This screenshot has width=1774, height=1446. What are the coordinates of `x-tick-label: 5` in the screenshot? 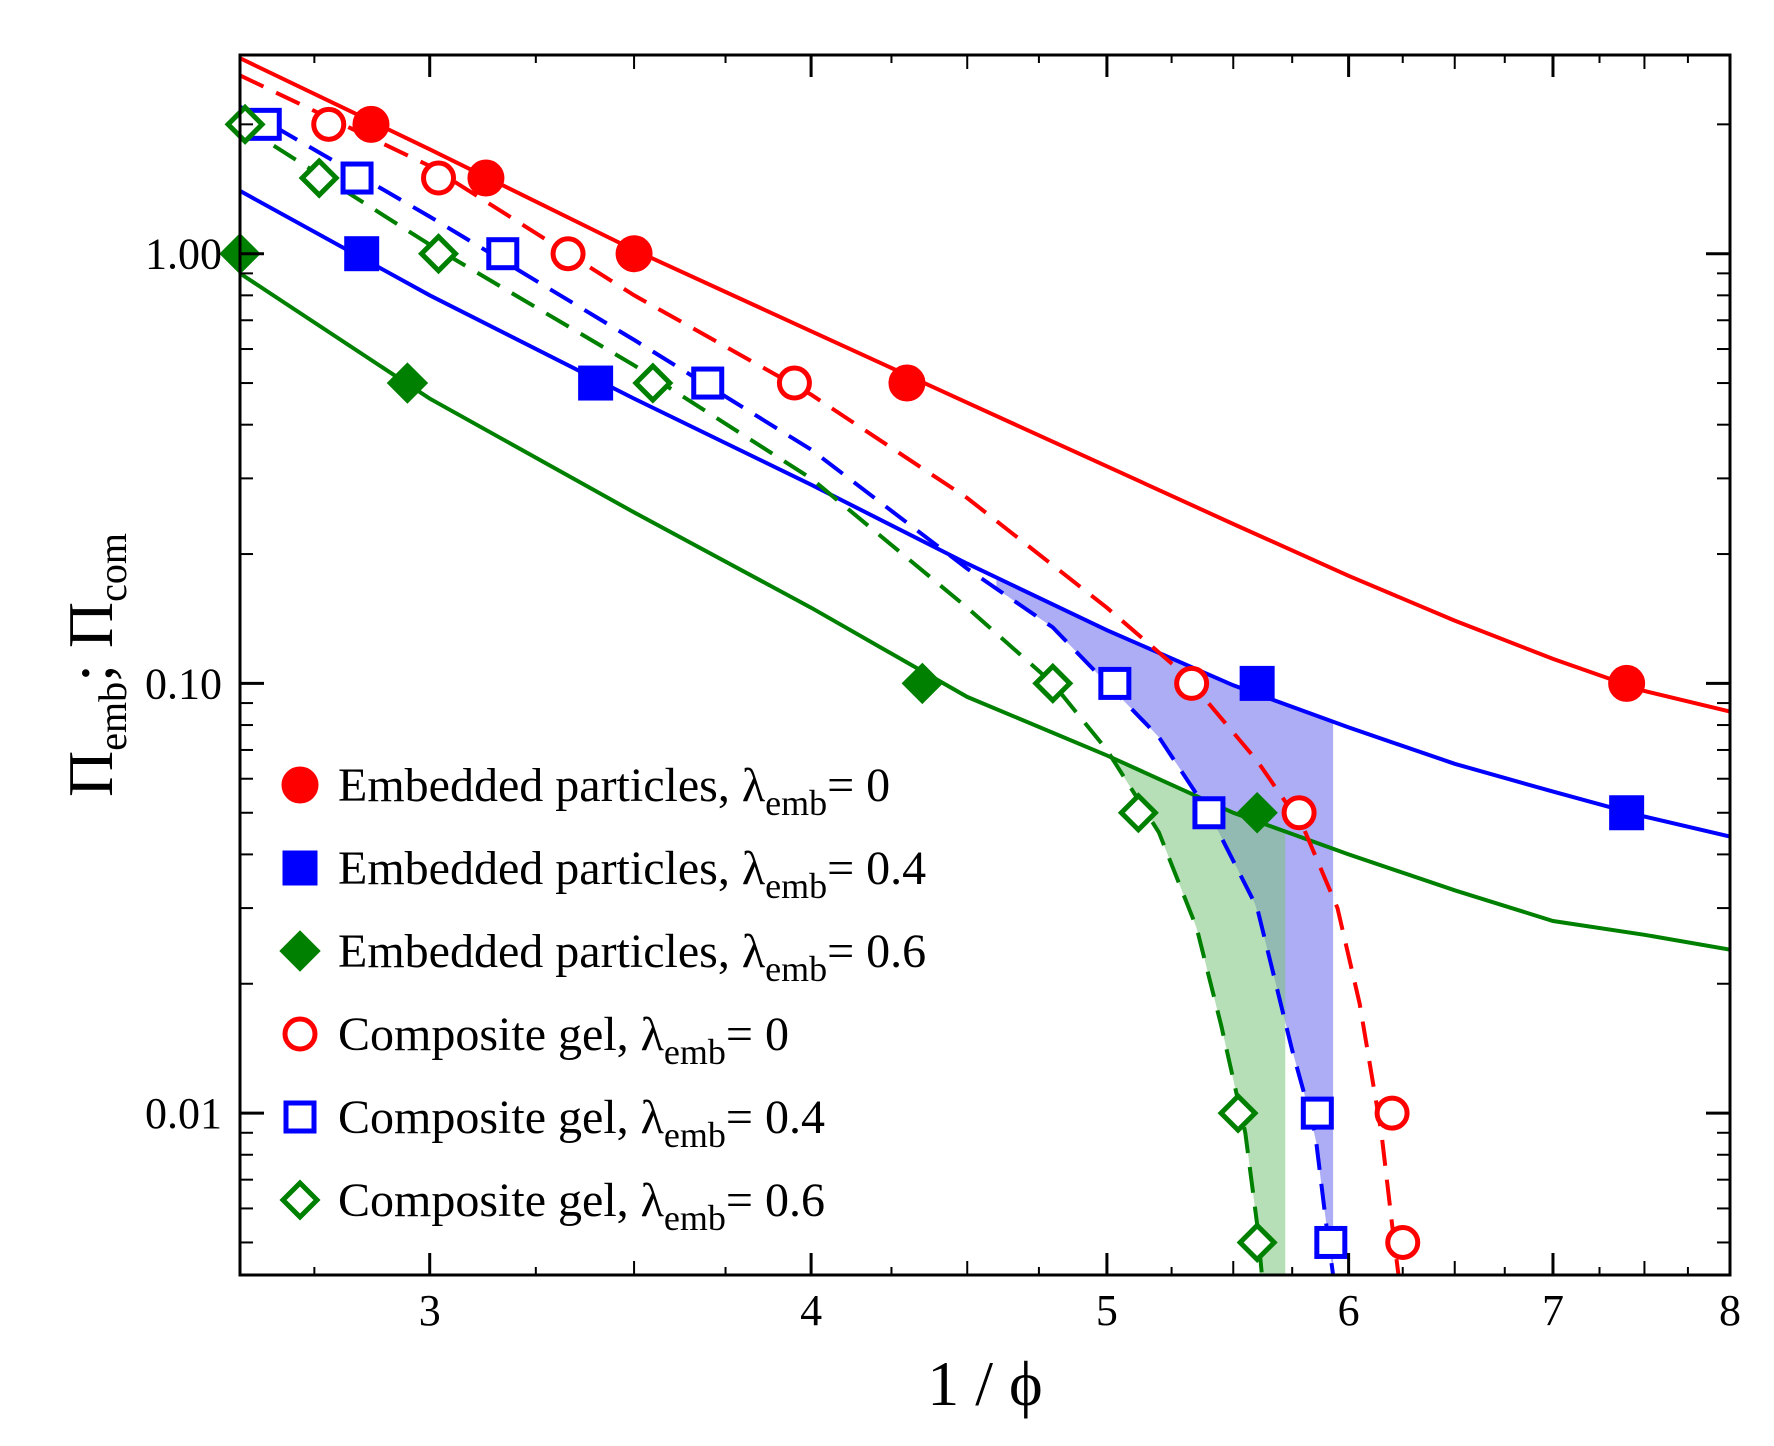 It's located at (1107, 1310).